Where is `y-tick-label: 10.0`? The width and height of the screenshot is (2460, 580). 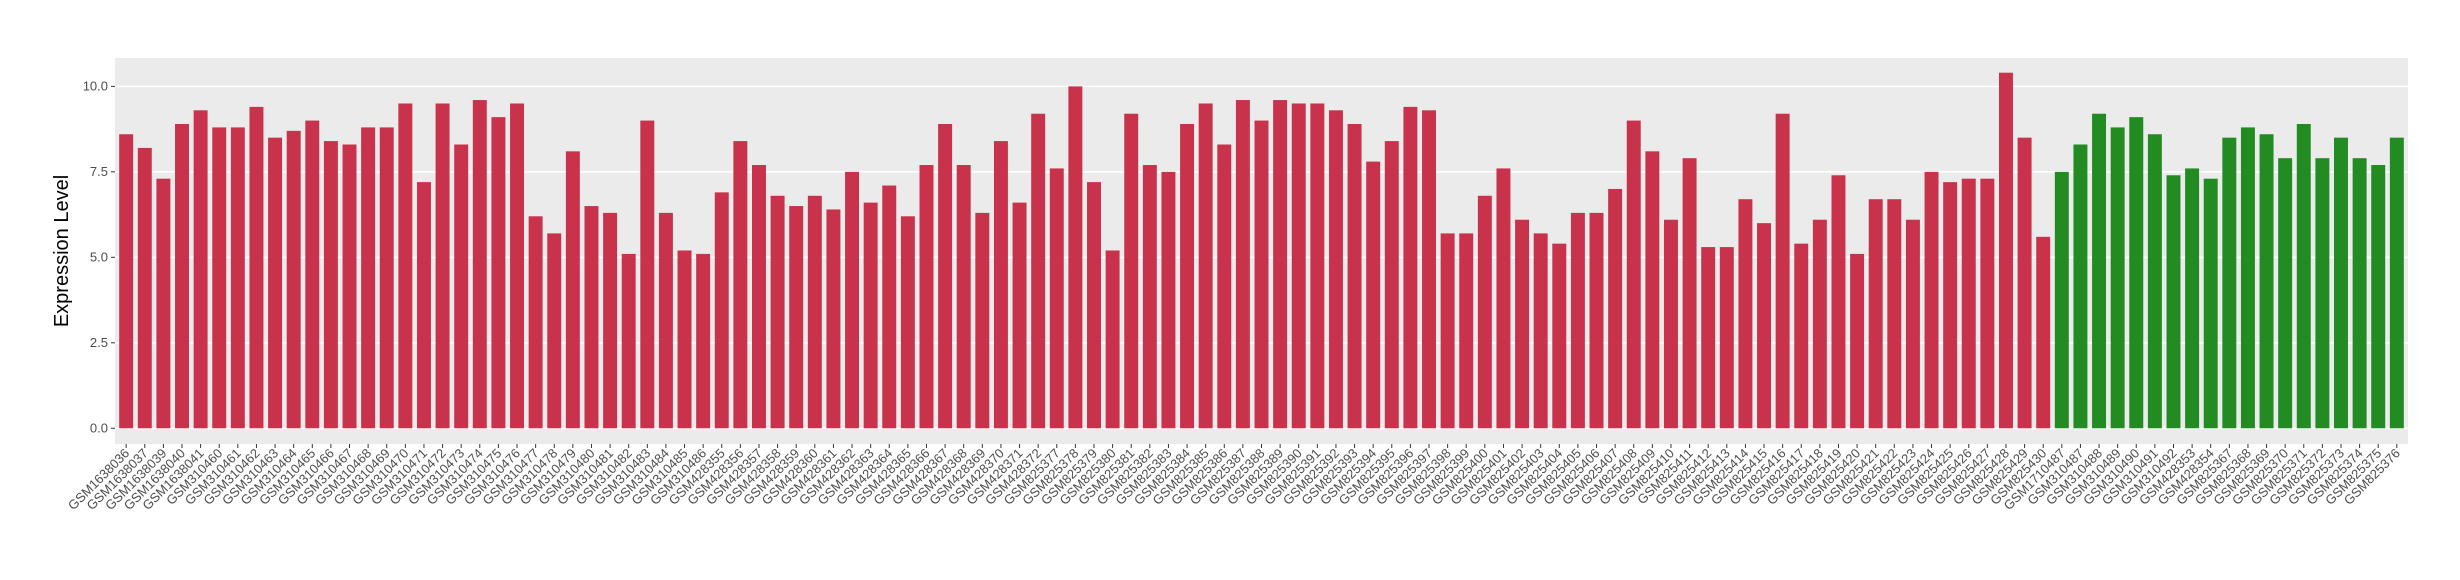 y-tick-label: 10.0 is located at coordinates (95, 85).